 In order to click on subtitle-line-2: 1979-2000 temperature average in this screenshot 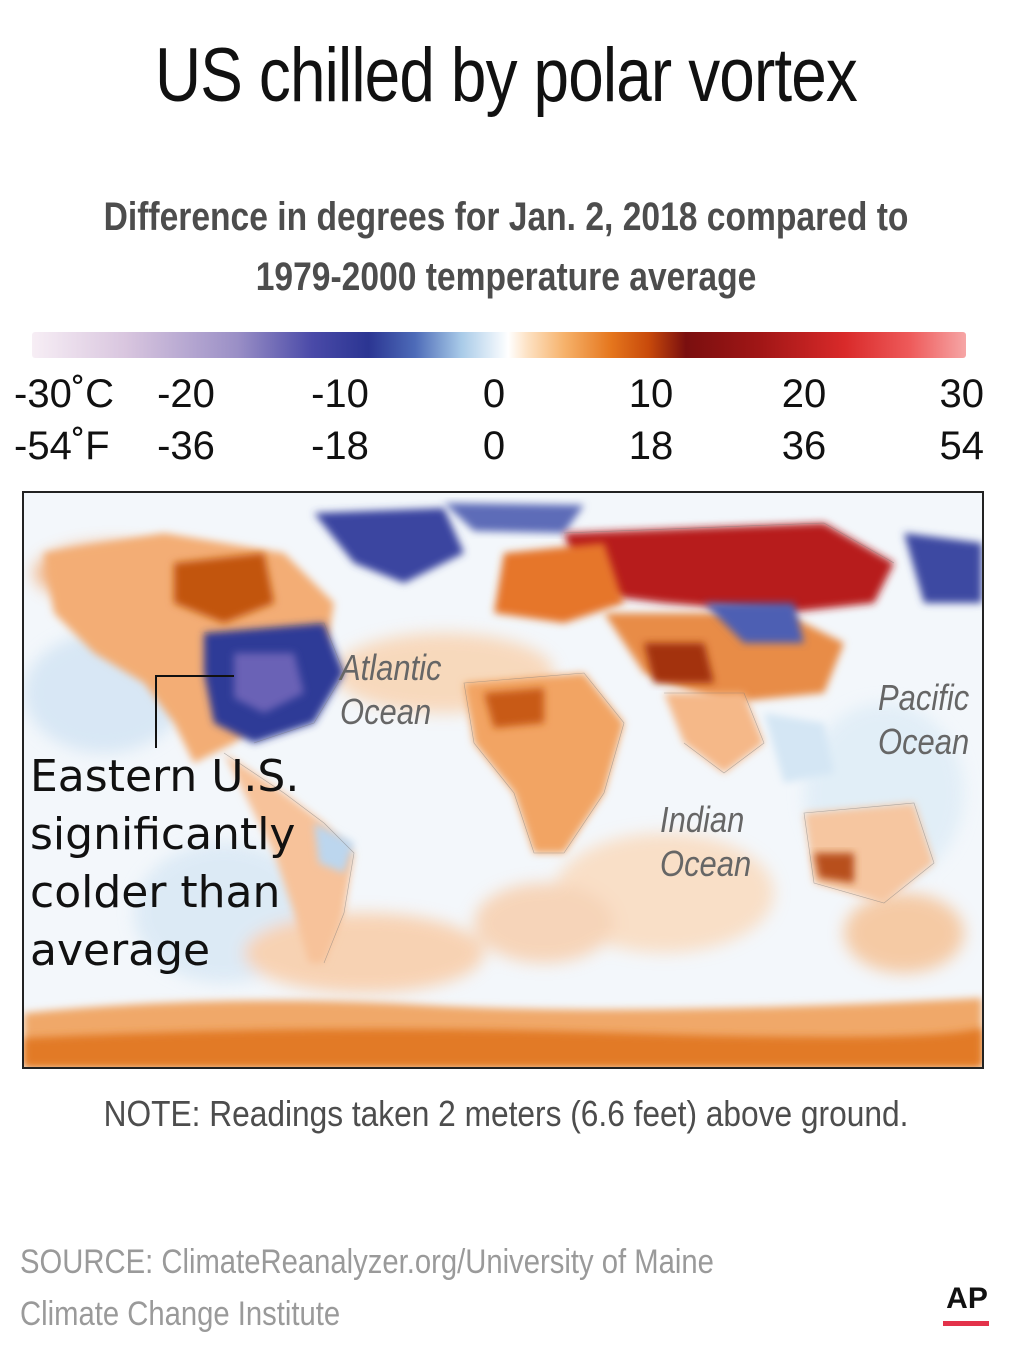, I will do `click(506, 277)`.